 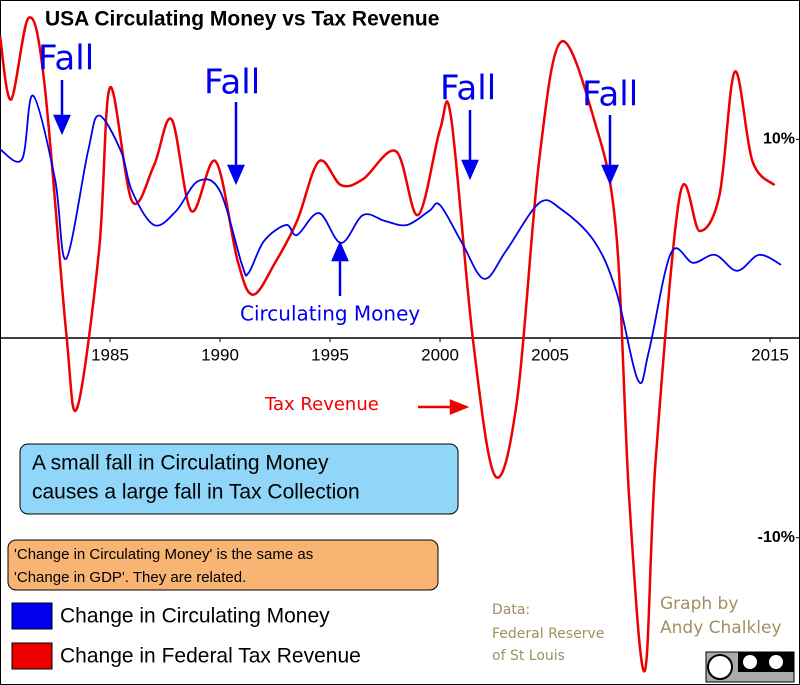 What do you see at coordinates (779, 139) in the screenshot?
I see `y-tick-label: 10%` at bounding box center [779, 139].